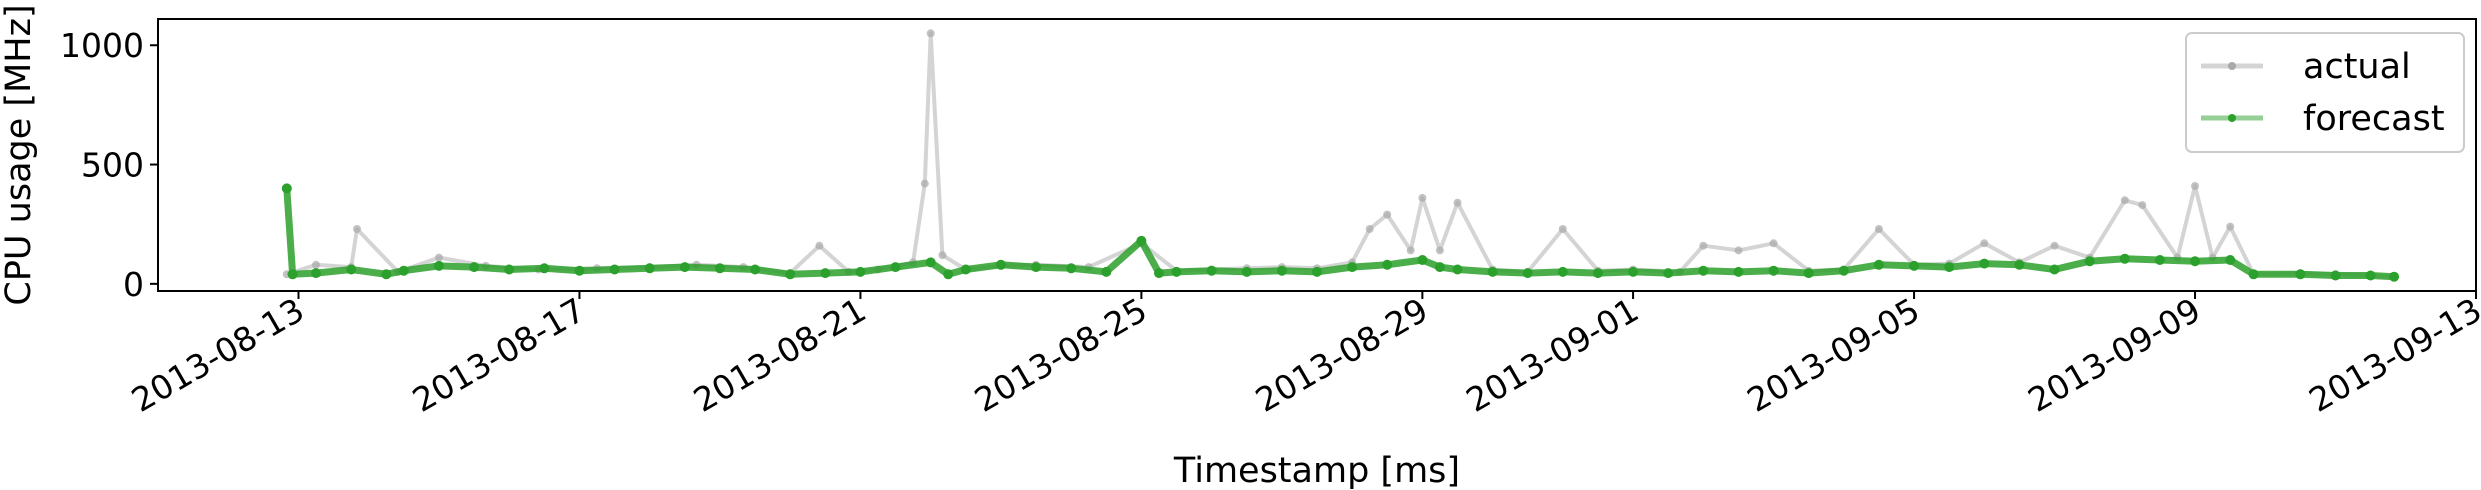 This screenshot has width=2481, height=490. What do you see at coordinates (2232, 118) in the screenshot?
I see `legend-marker-forecast` at bounding box center [2232, 118].